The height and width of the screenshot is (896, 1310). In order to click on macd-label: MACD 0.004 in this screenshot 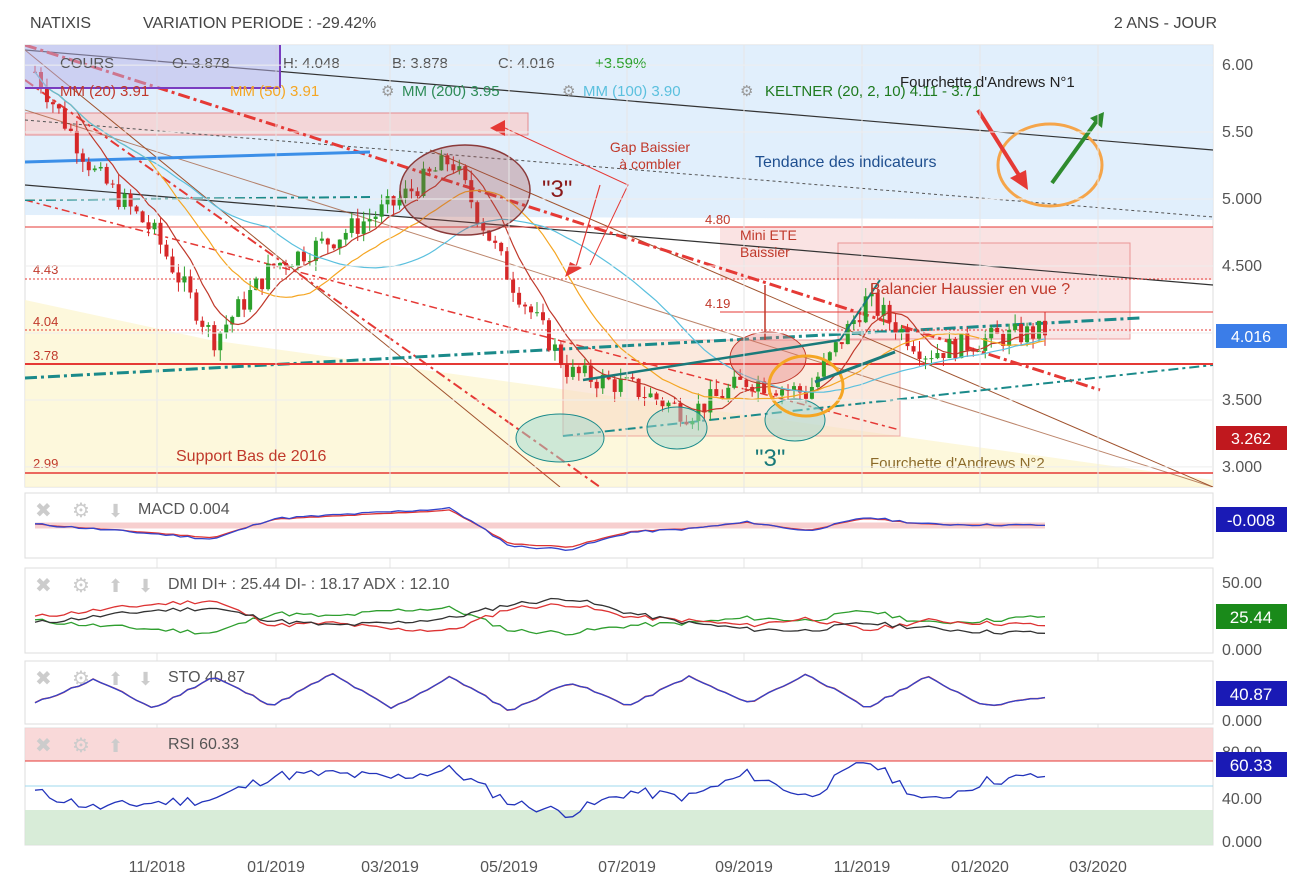, I will do `click(184, 509)`.